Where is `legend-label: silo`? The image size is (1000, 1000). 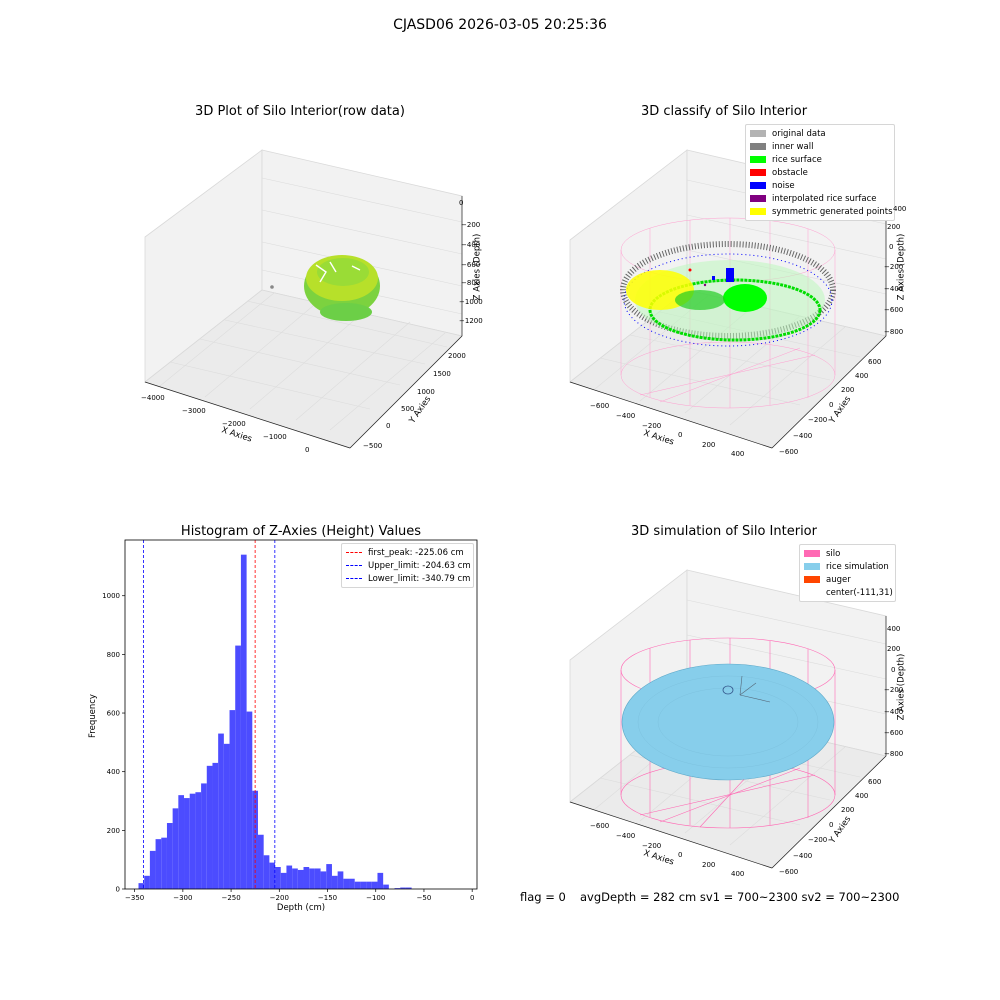
legend-label: silo is located at coordinates (833, 553).